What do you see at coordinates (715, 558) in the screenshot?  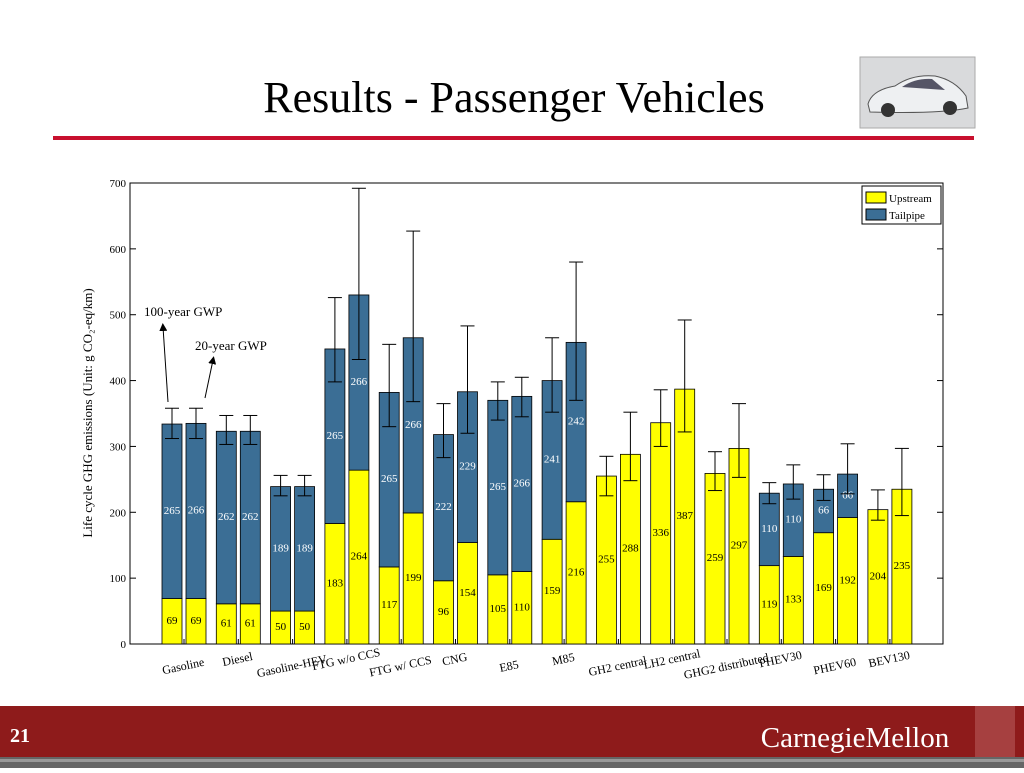 I see `data-label: 259` at bounding box center [715, 558].